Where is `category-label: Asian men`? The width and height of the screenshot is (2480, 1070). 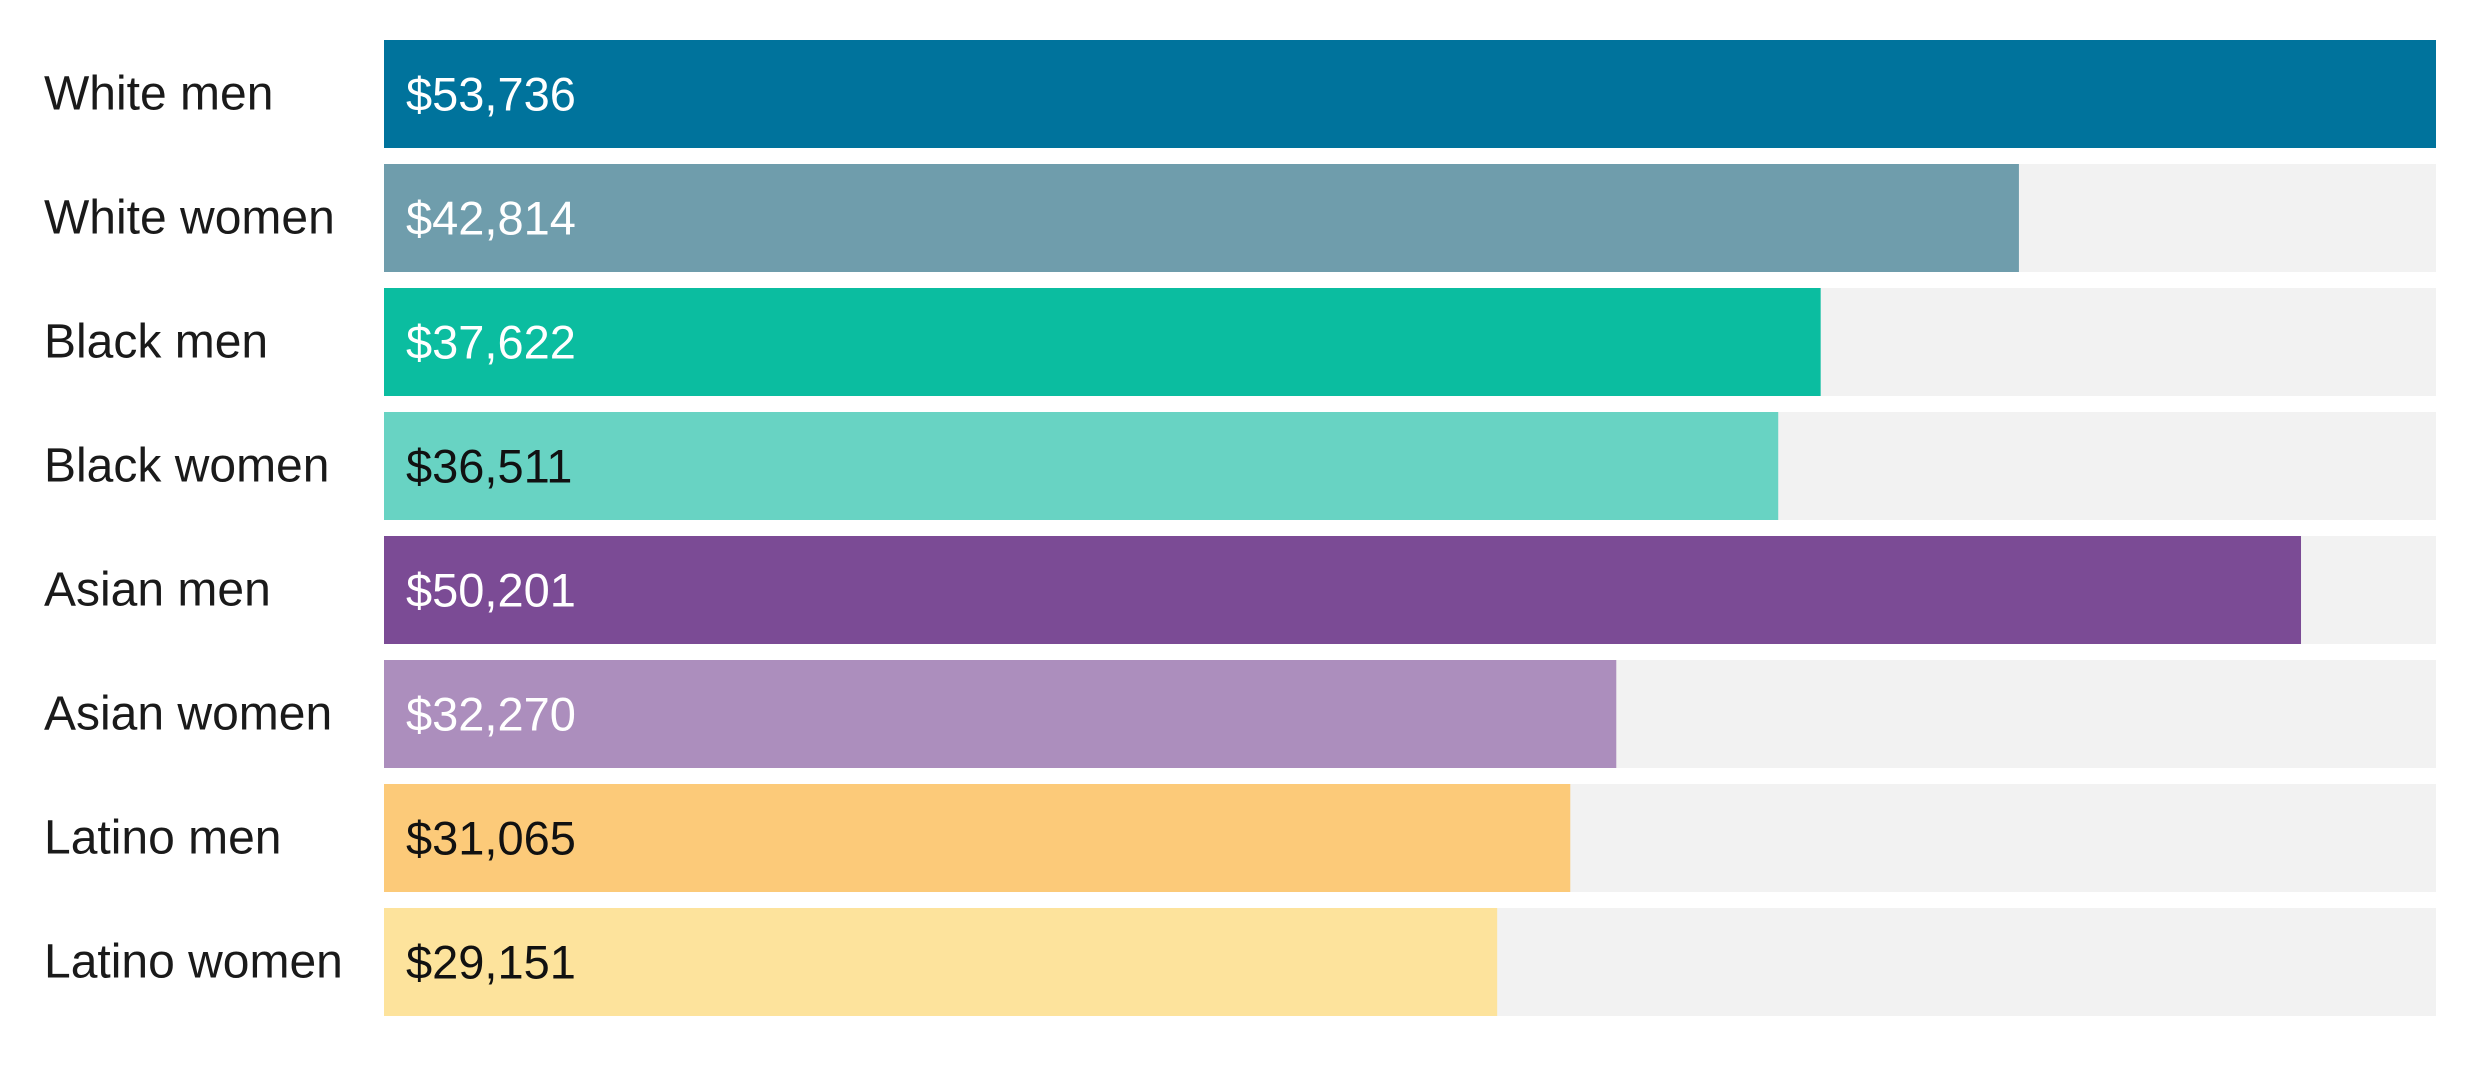
category-label: Asian men is located at coordinates (157, 590).